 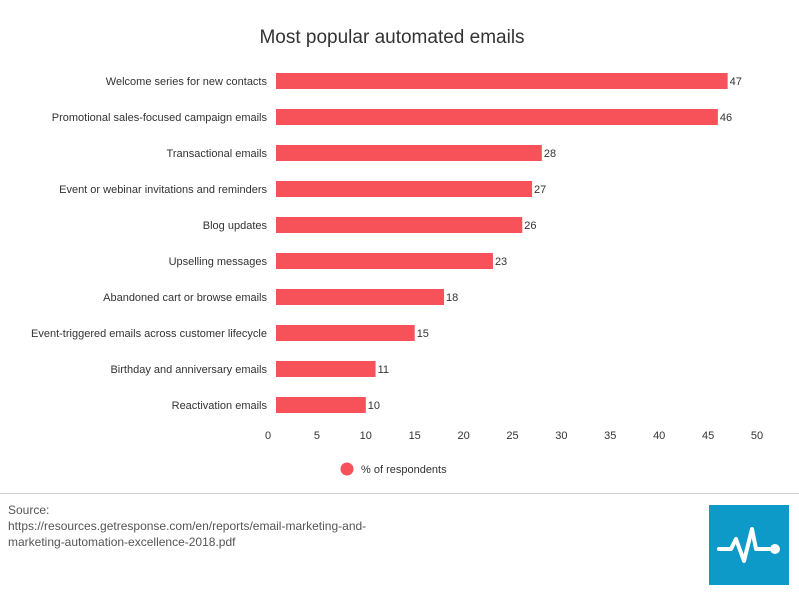 What do you see at coordinates (659, 436) in the screenshot?
I see `x-tick-label: 40` at bounding box center [659, 436].